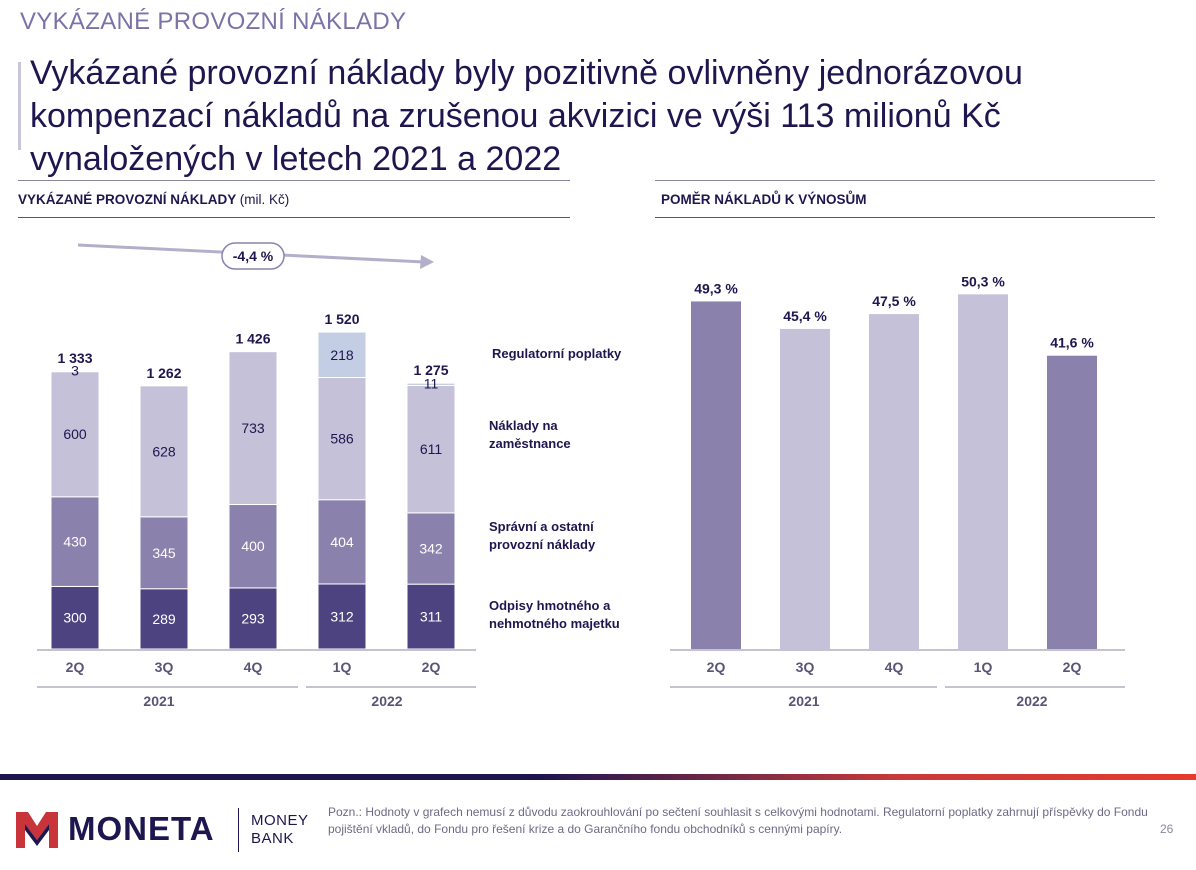  Describe the element at coordinates (294, 217) in the screenshot. I see `left-chart-rule` at that location.